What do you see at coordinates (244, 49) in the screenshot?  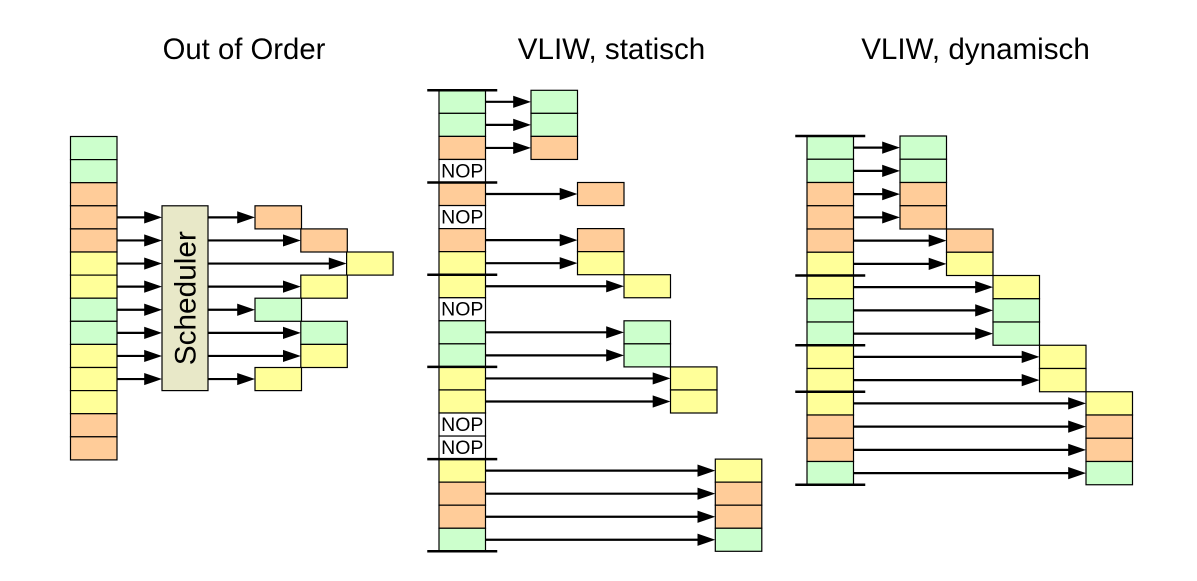 I see `svg-text: Out of Order` at bounding box center [244, 49].